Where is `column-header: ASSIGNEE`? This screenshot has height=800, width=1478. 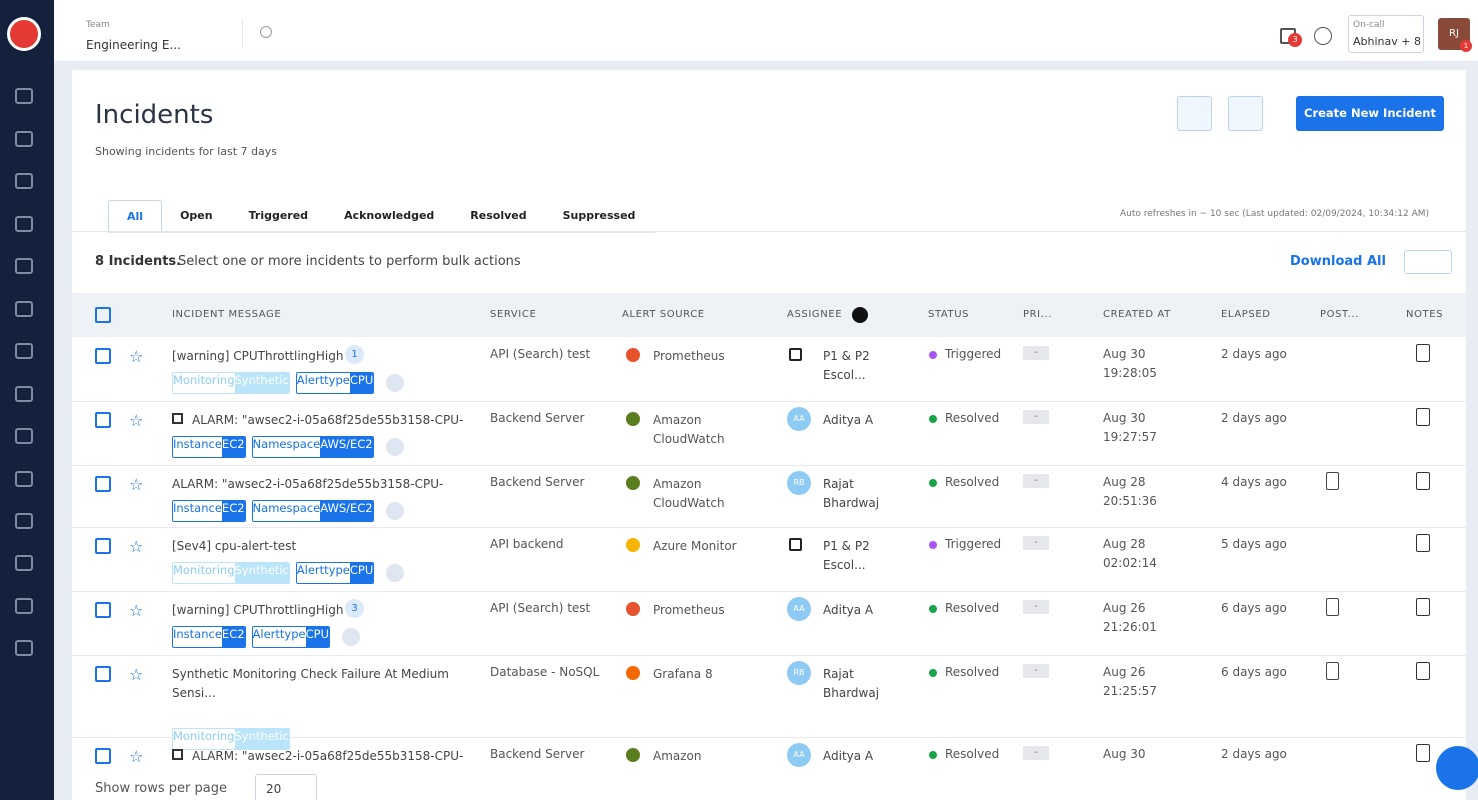
column-header: ASSIGNEE is located at coordinates (815, 314).